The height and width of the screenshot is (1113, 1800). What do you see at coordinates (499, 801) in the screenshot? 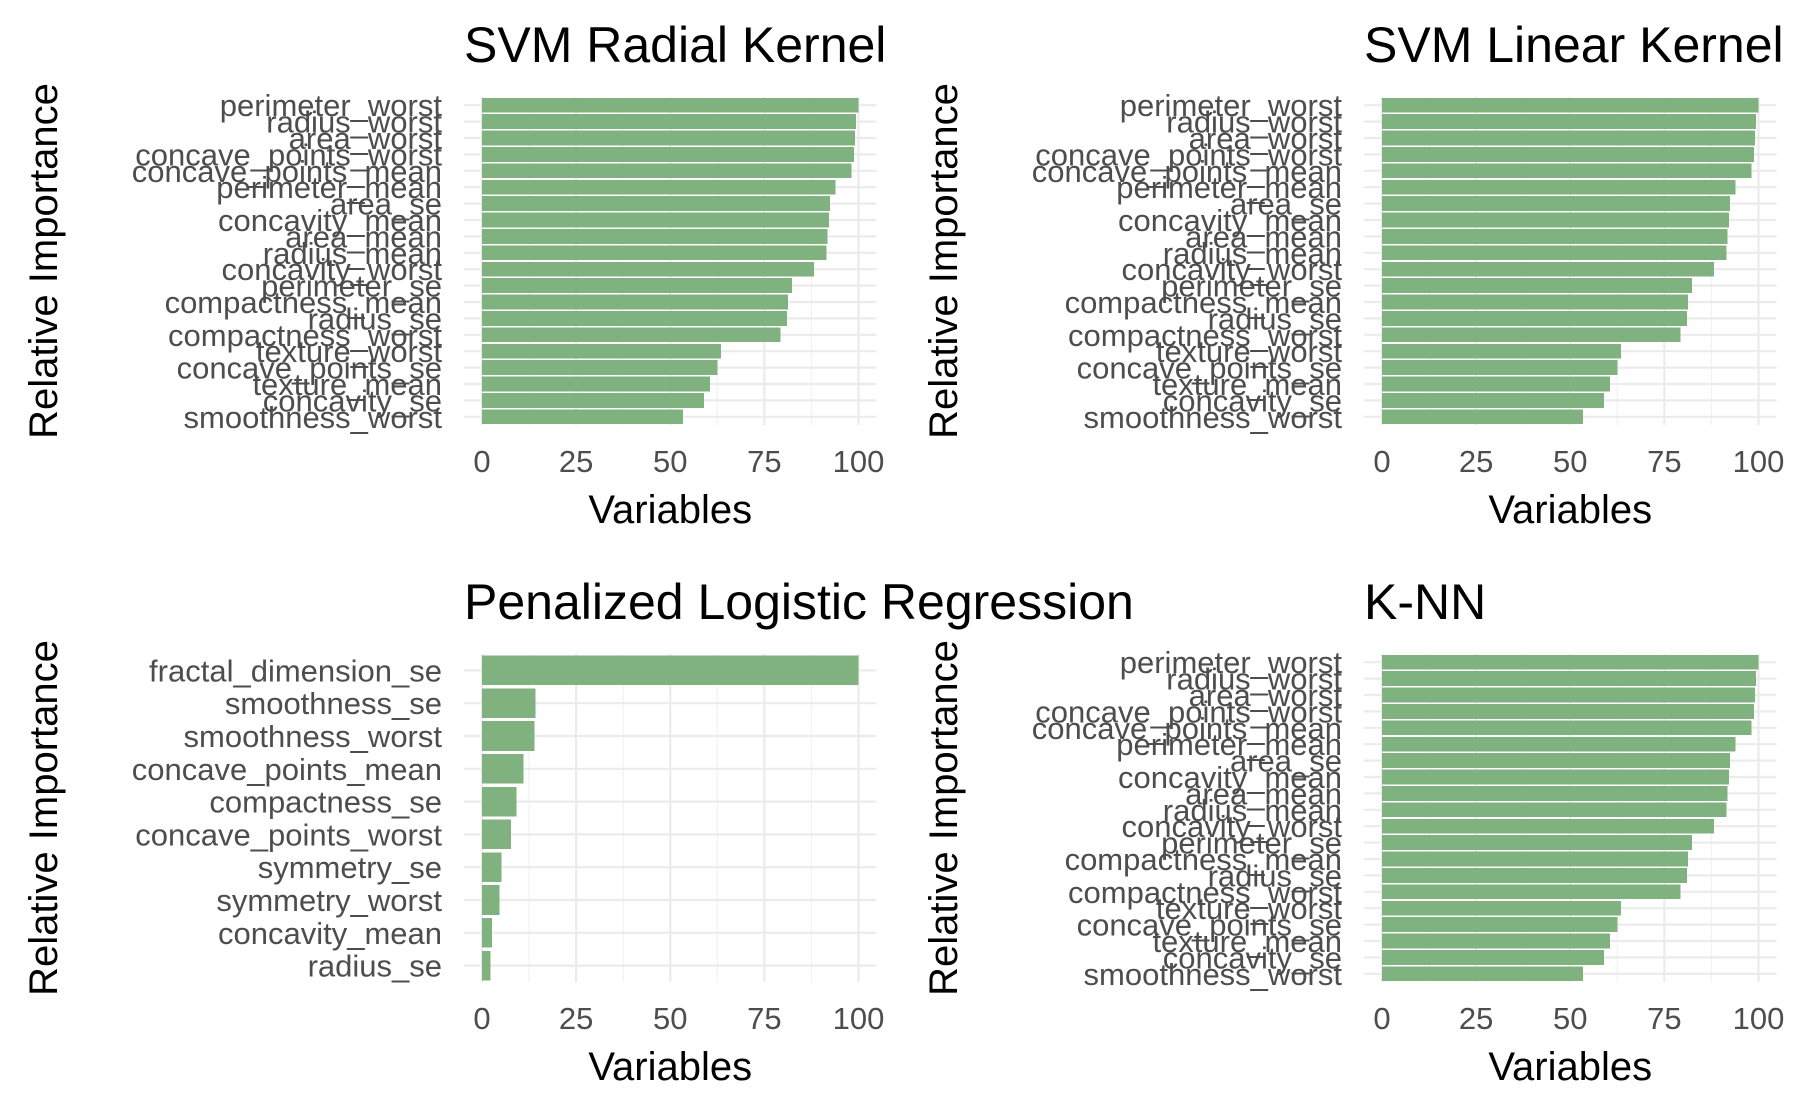
I see `bar-compactness-se` at bounding box center [499, 801].